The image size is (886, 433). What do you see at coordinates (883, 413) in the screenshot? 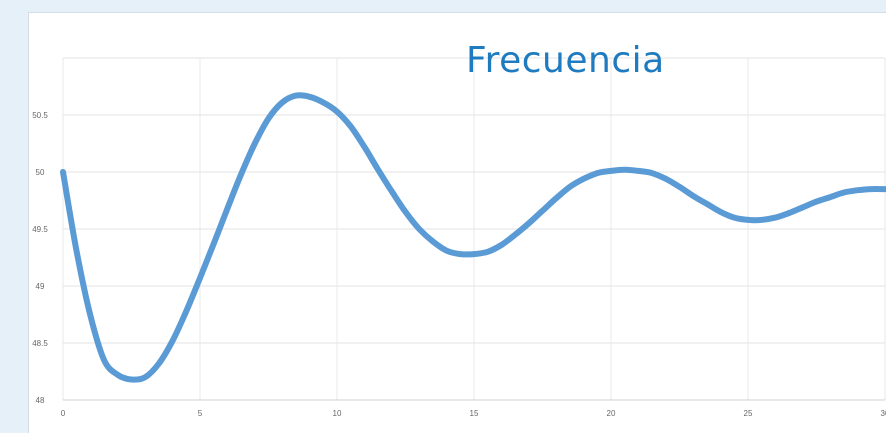
I see `x-tick-label: 30` at bounding box center [883, 413].